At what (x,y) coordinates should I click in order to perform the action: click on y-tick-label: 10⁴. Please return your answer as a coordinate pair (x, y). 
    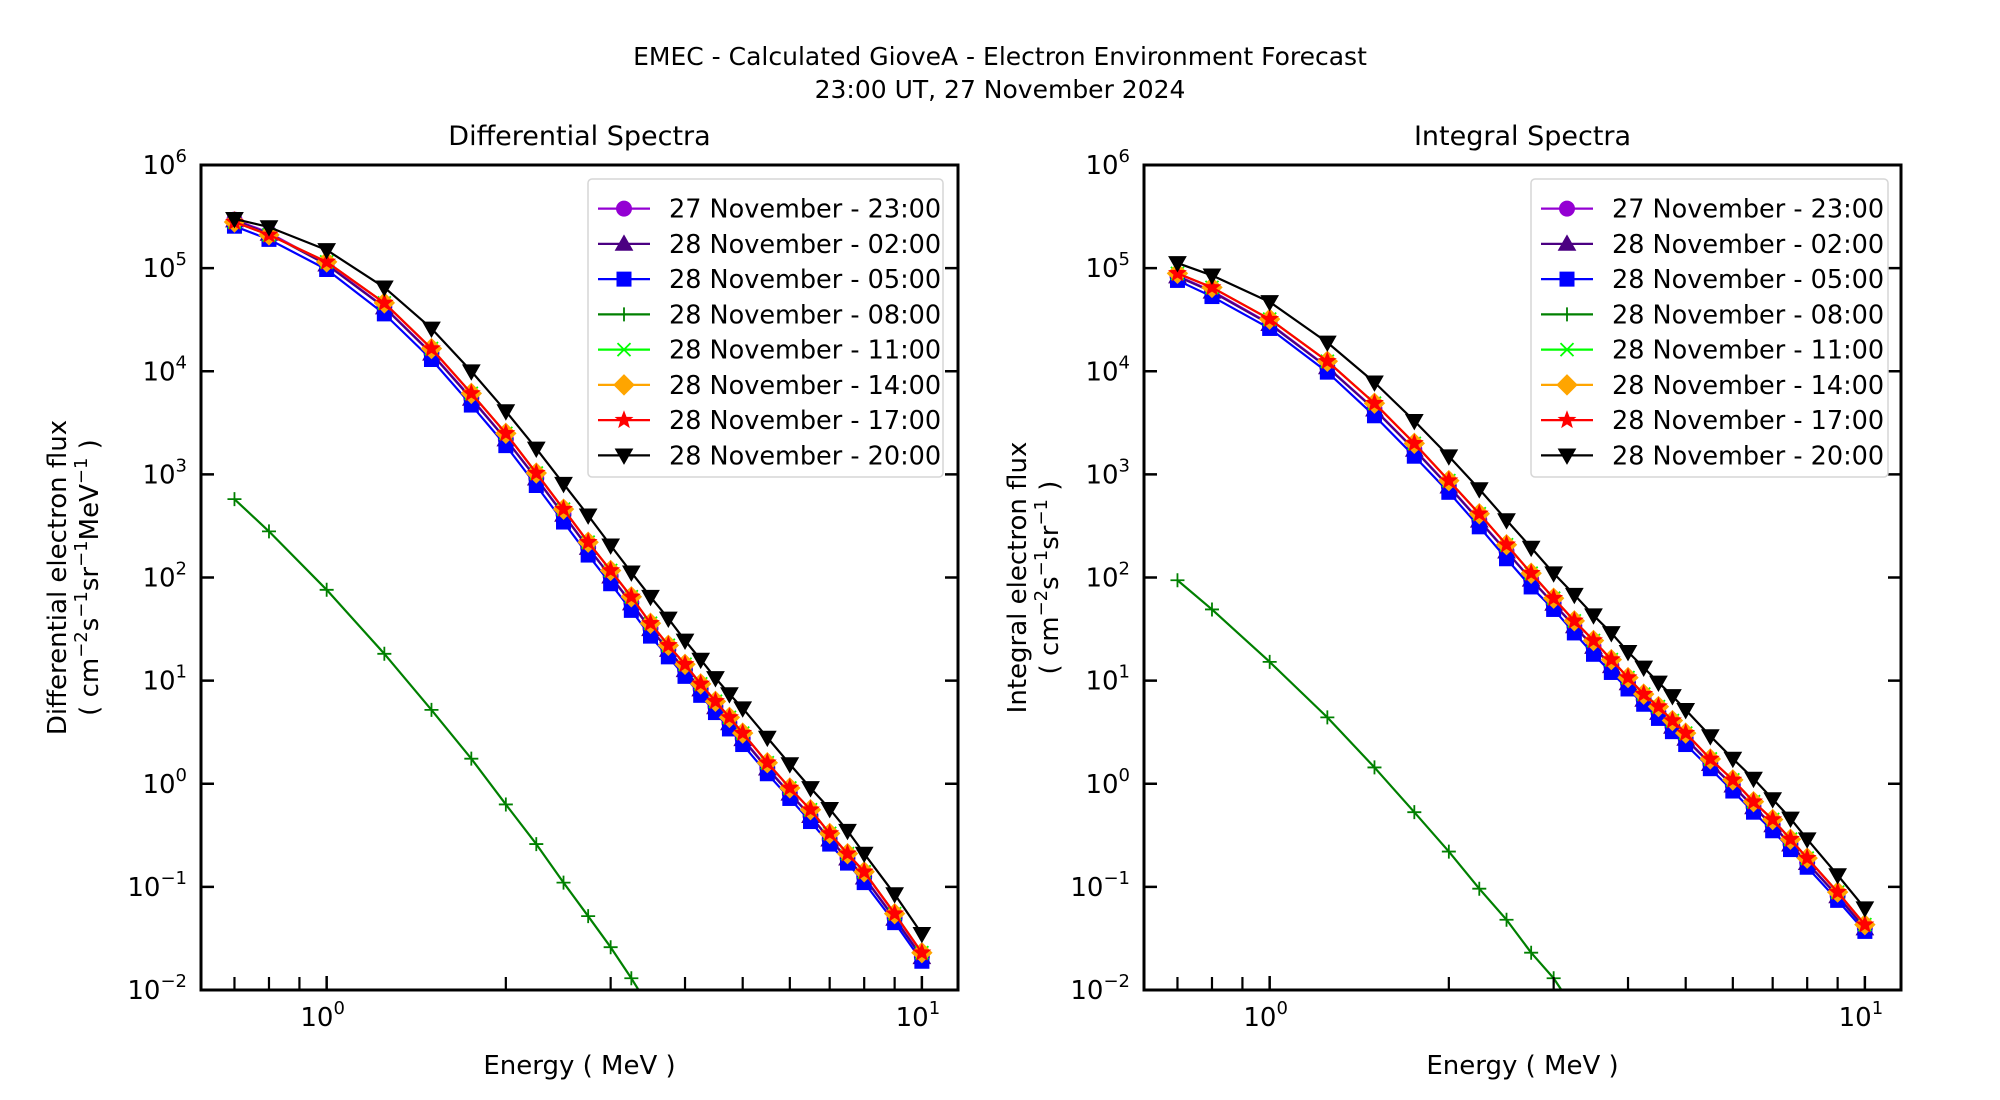
    Looking at the image, I should click on (1107, 369).